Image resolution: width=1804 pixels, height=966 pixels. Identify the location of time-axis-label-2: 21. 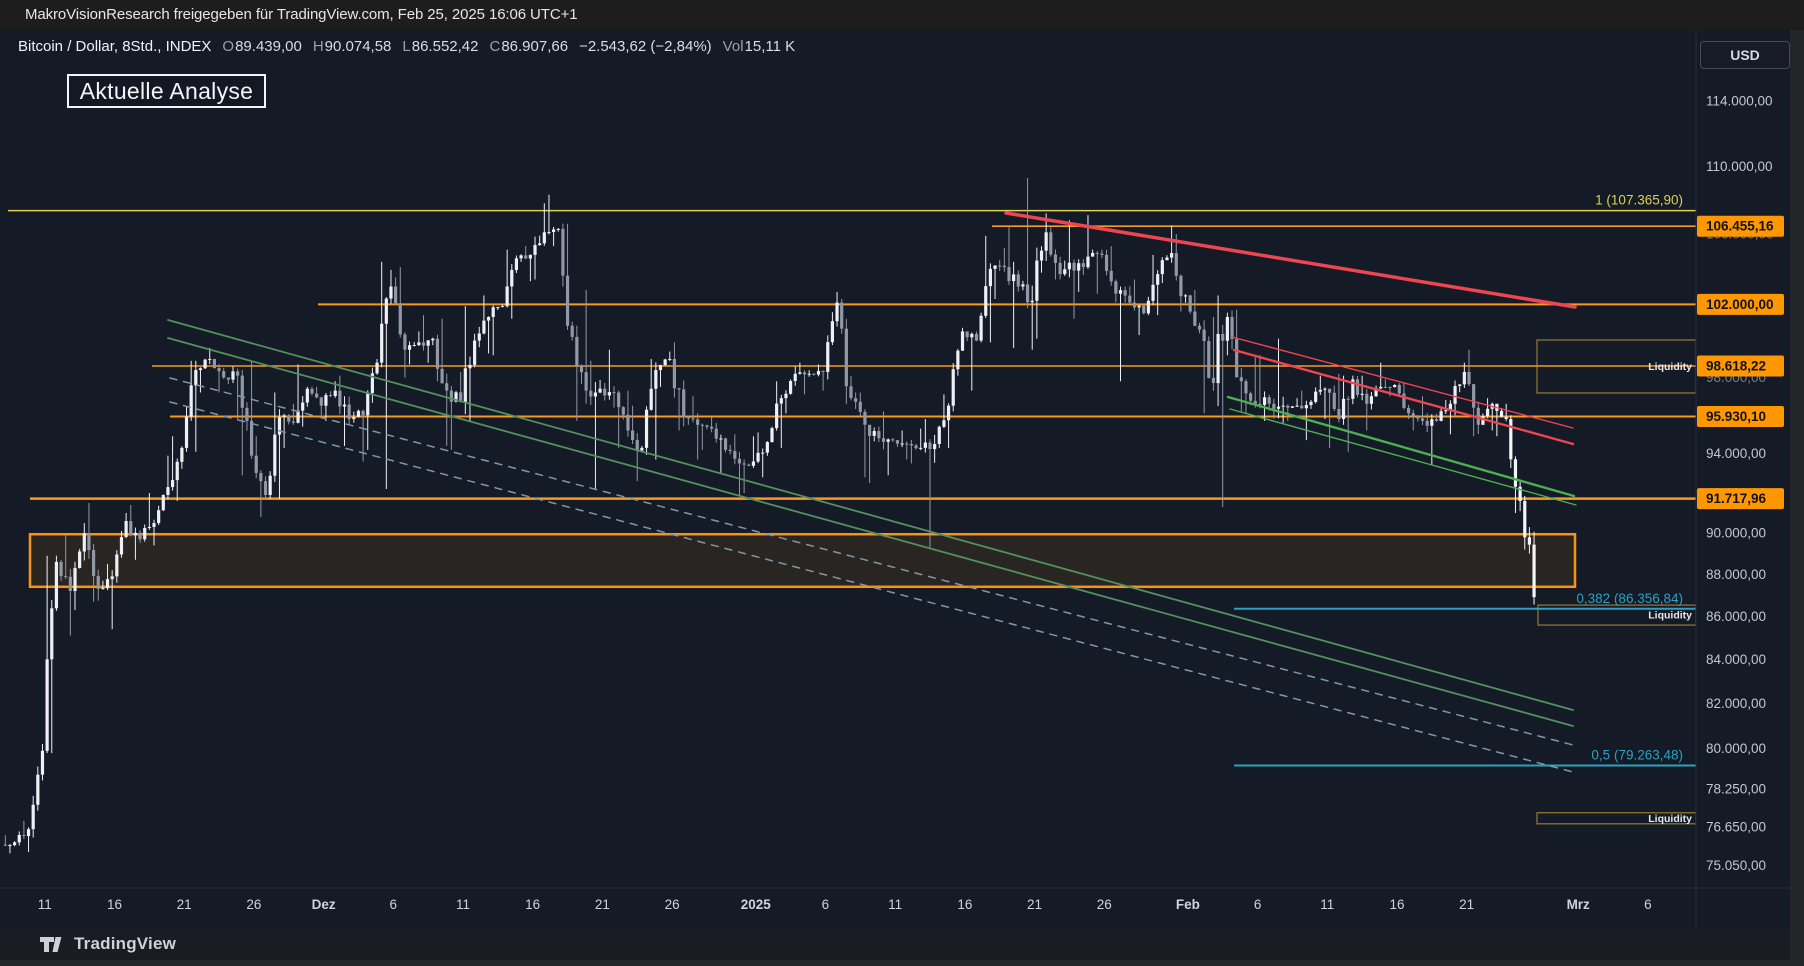
(184, 904).